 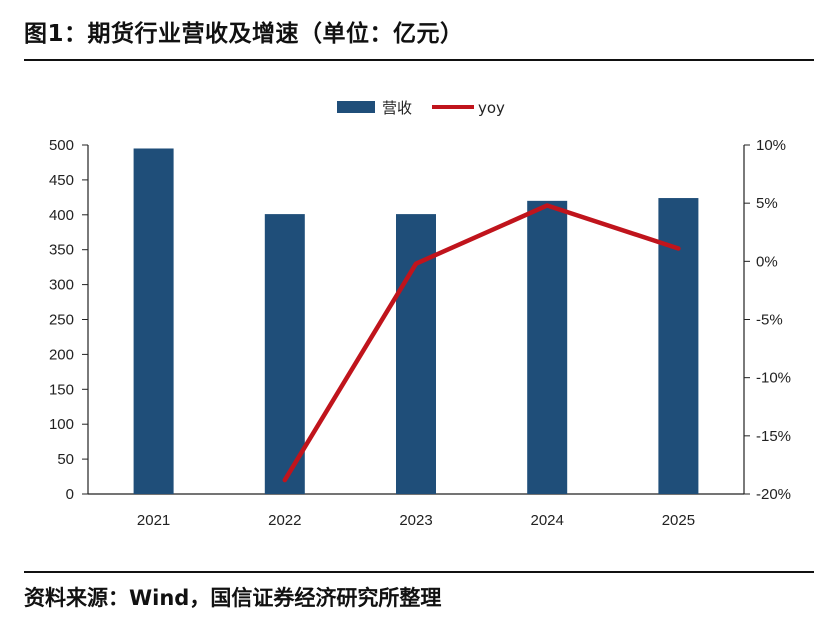 I want to click on x-tick-label: 2022, so click(x=284, y=520).